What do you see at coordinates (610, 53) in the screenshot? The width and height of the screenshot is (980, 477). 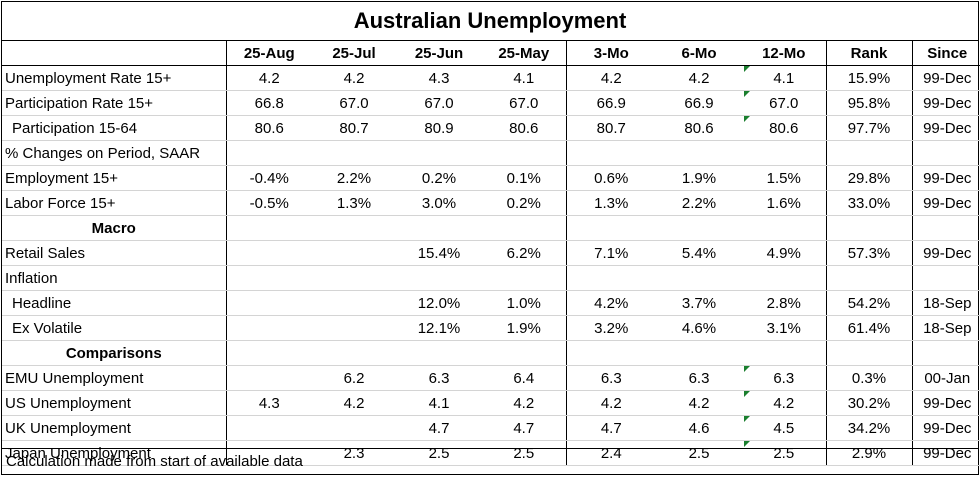 I see `column-header: 3-Mo` at bounding box center [610, 53].